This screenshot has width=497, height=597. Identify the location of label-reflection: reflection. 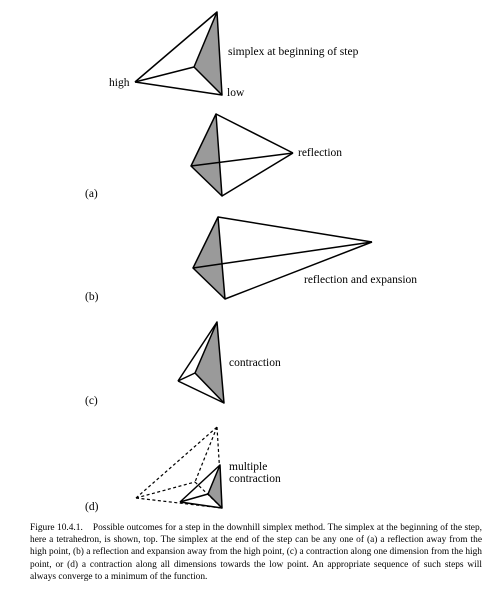
(320, 153).